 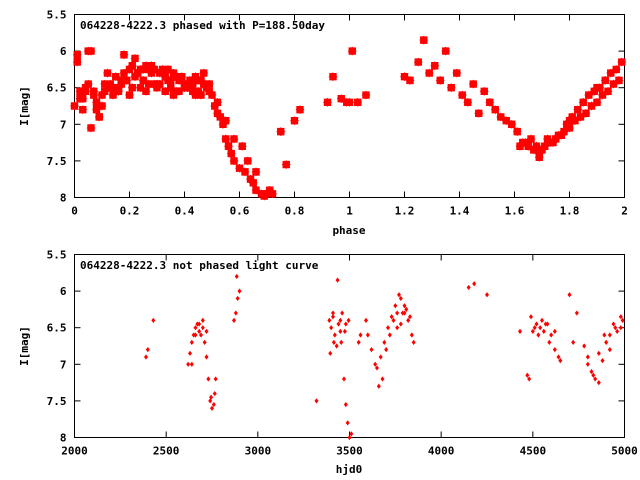 I want to click on x-tick-label: 3000, so click(x=258, y=451).